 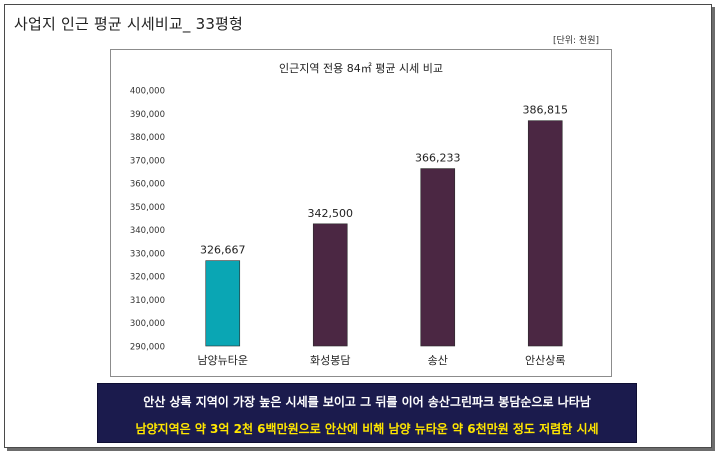 I want to click on y-tick-label: 310,000, so click(x=147, y=301).